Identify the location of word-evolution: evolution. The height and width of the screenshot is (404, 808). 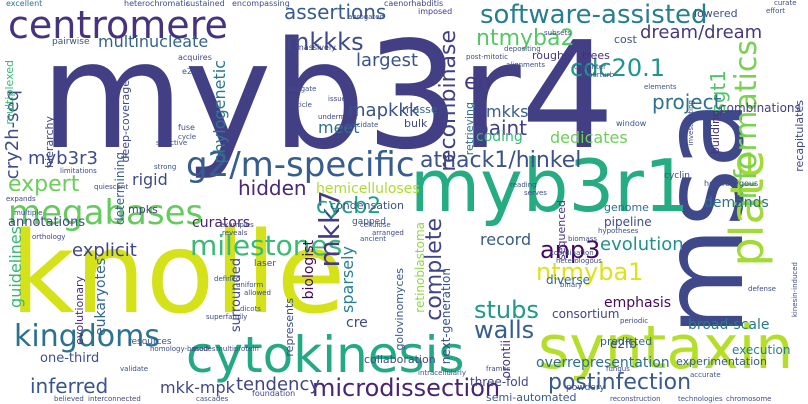
(642, 244).